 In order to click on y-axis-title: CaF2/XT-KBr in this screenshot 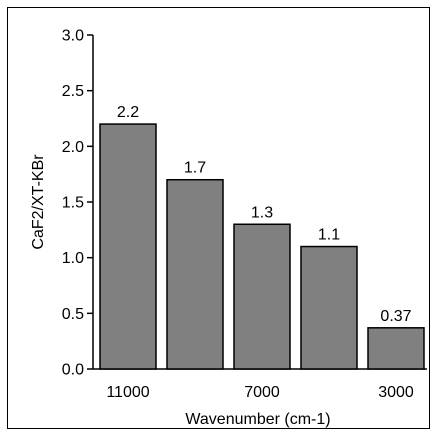, I will do `click(38, 202)`.